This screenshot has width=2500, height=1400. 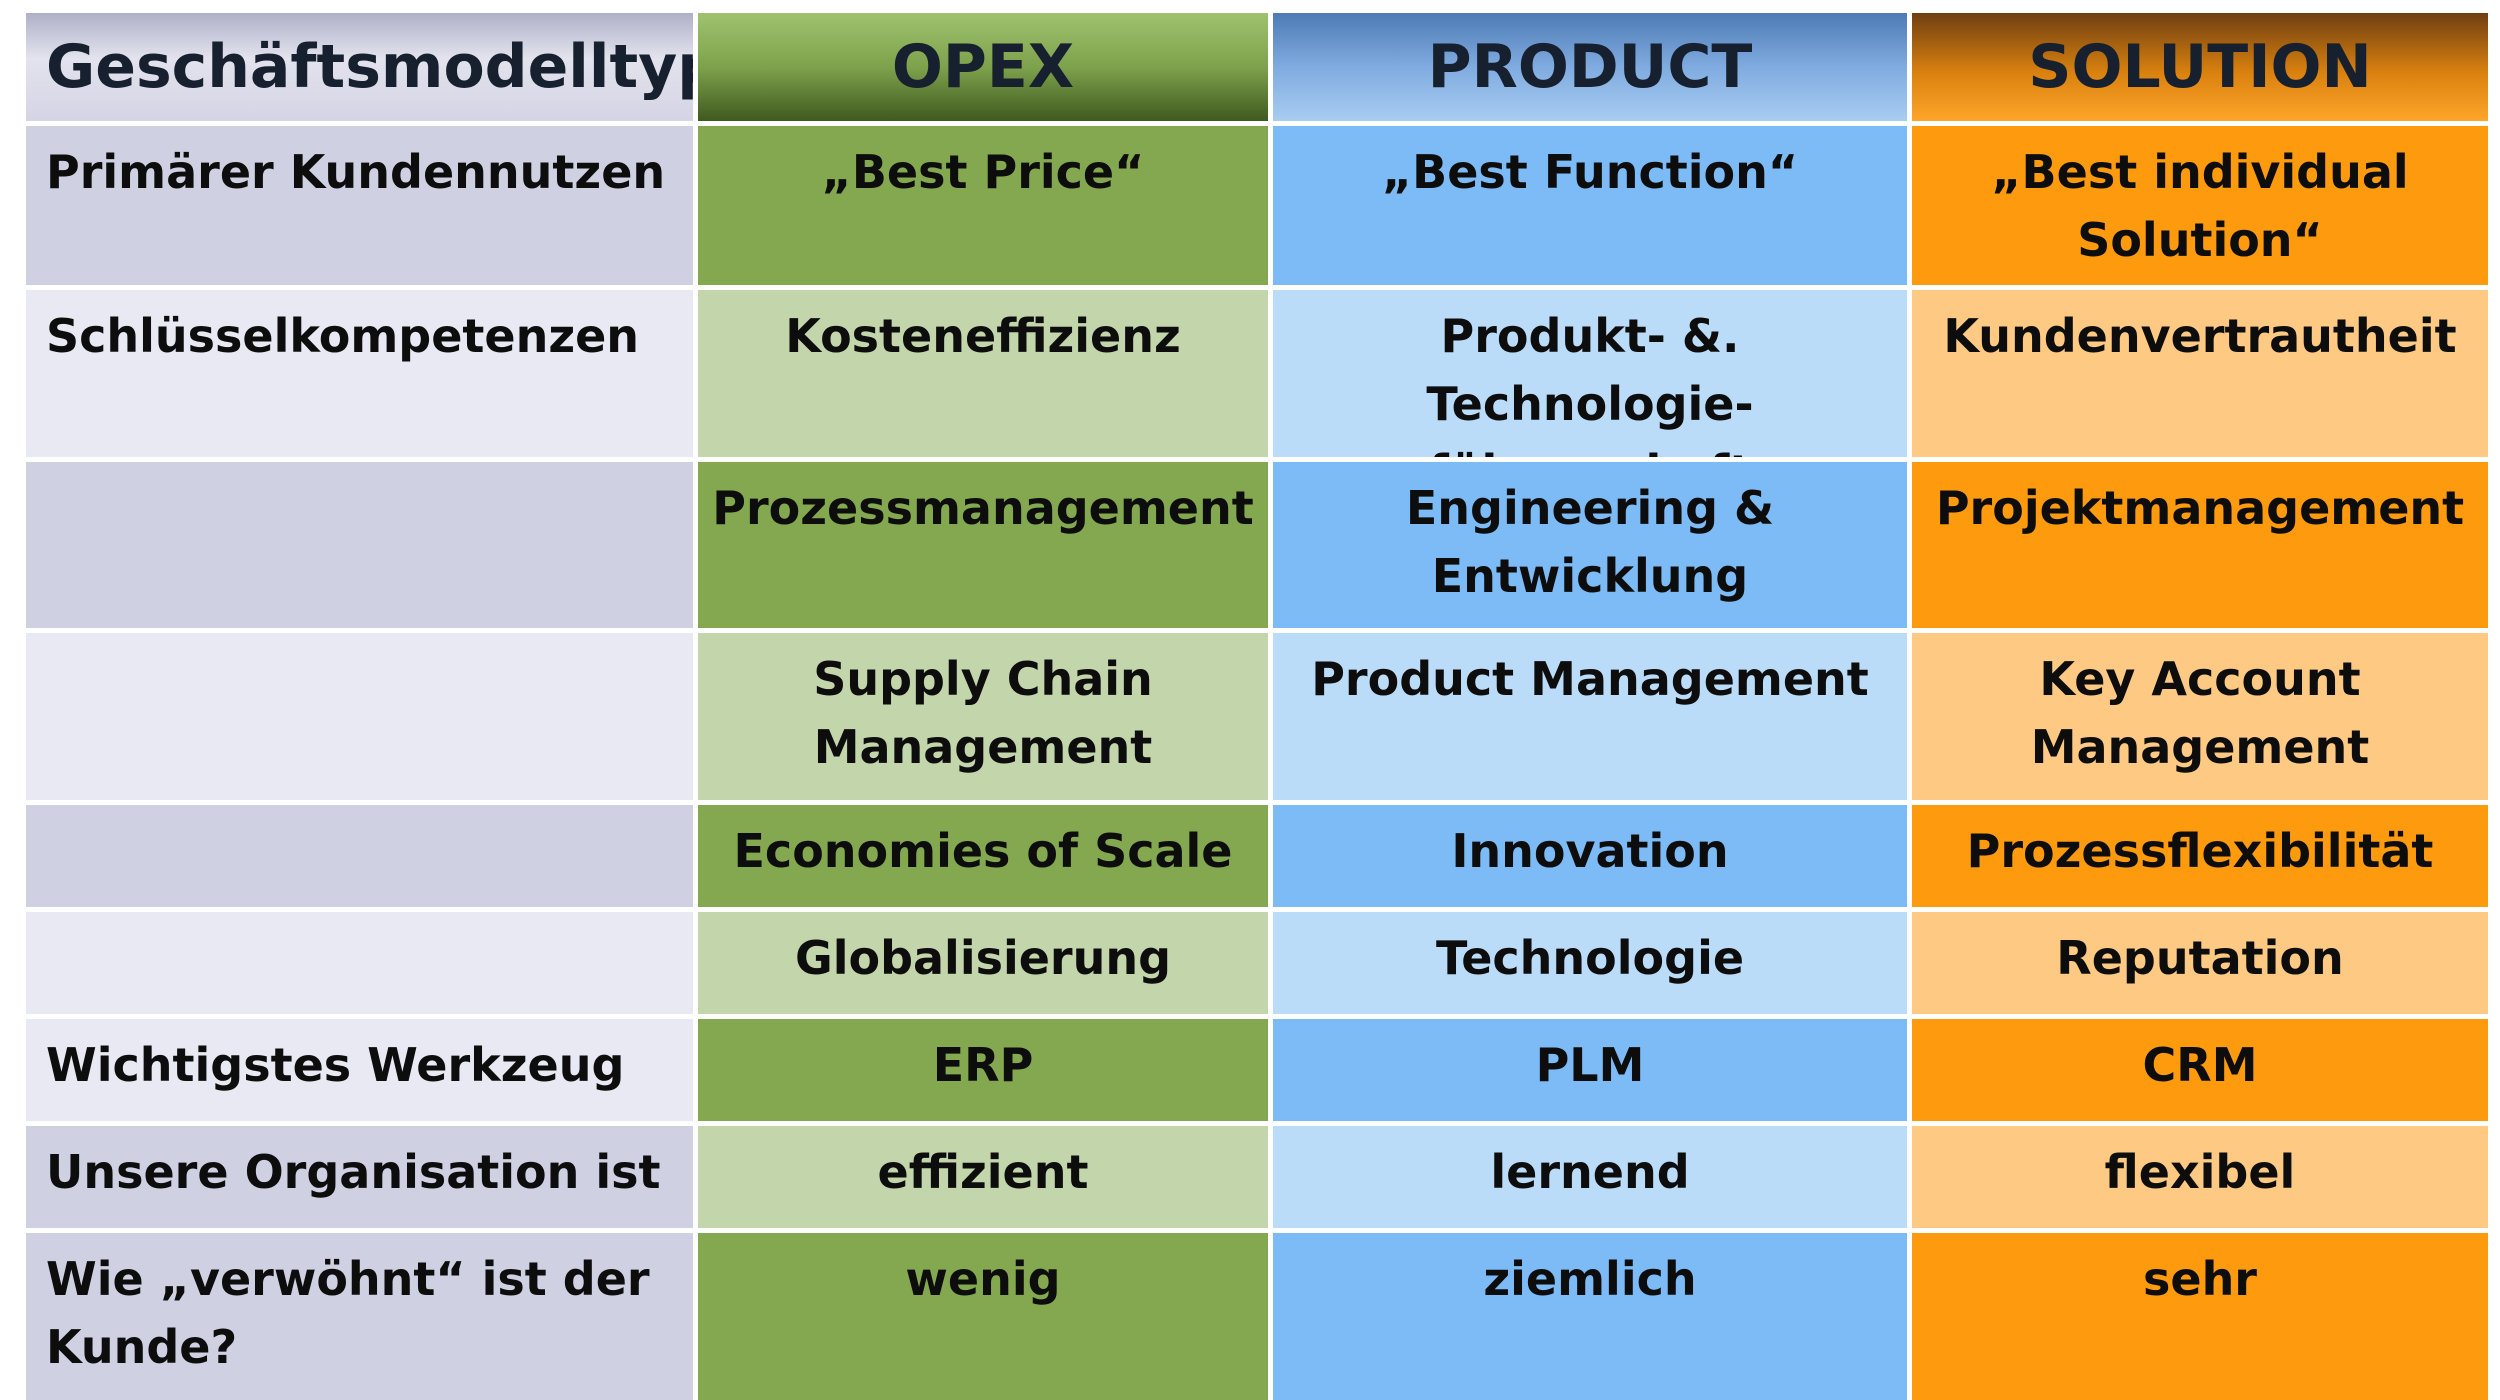 I want to click on cell-opex-verwoehnt: wenig, so click(x=983, y=1316).